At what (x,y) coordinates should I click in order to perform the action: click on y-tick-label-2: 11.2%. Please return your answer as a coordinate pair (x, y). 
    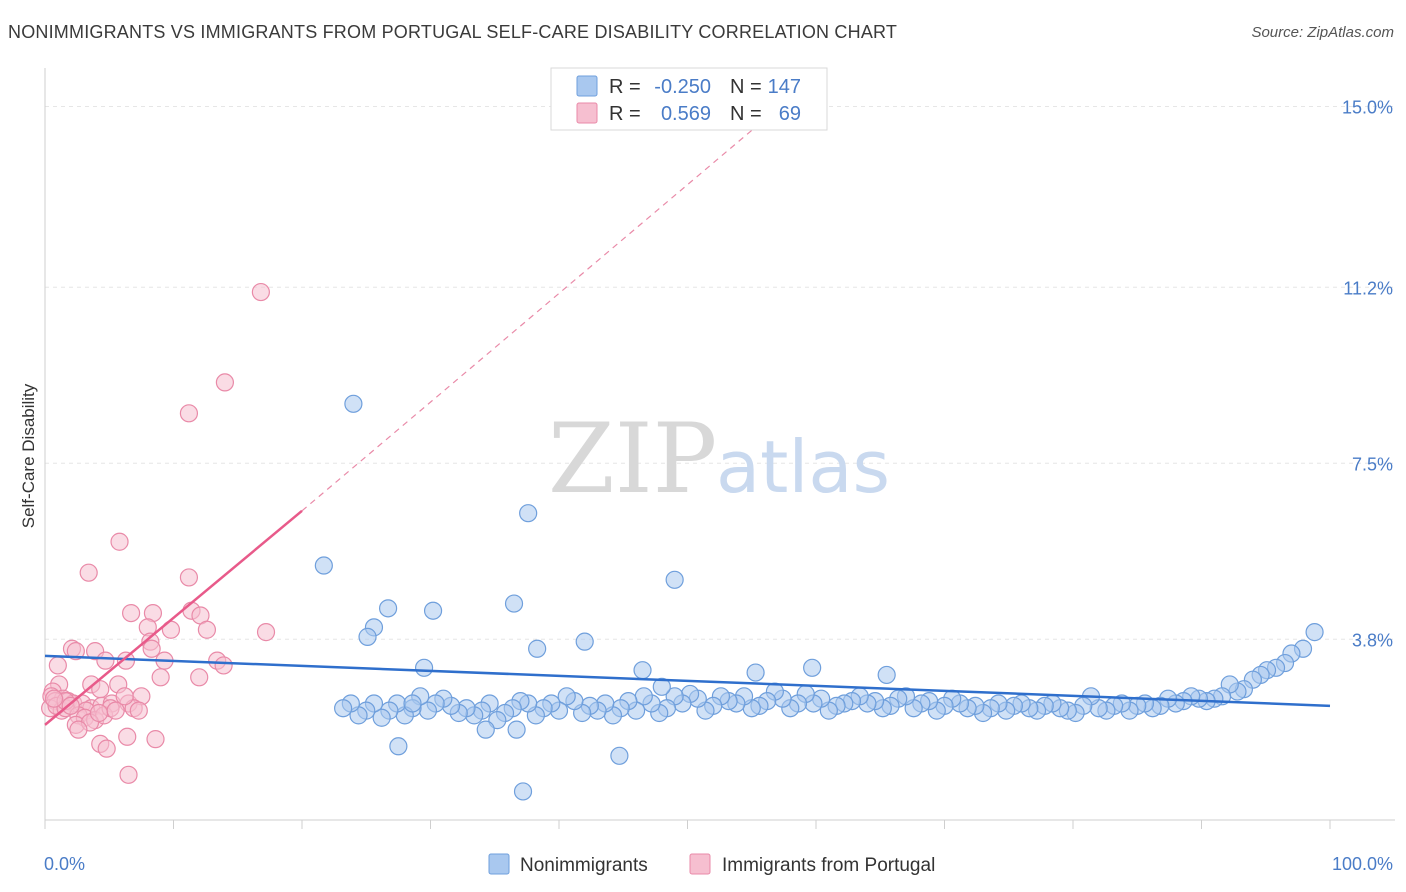
    Looking at the image, I should click on (1368, 288).